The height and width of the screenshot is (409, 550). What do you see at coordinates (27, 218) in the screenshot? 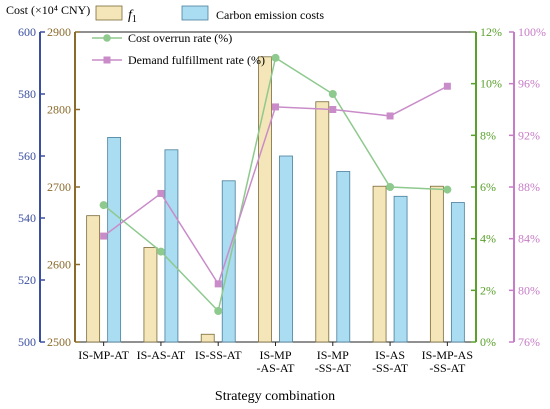
I see `y-tick-label-outer-left-2: 540` at bounding box center [27, 218].